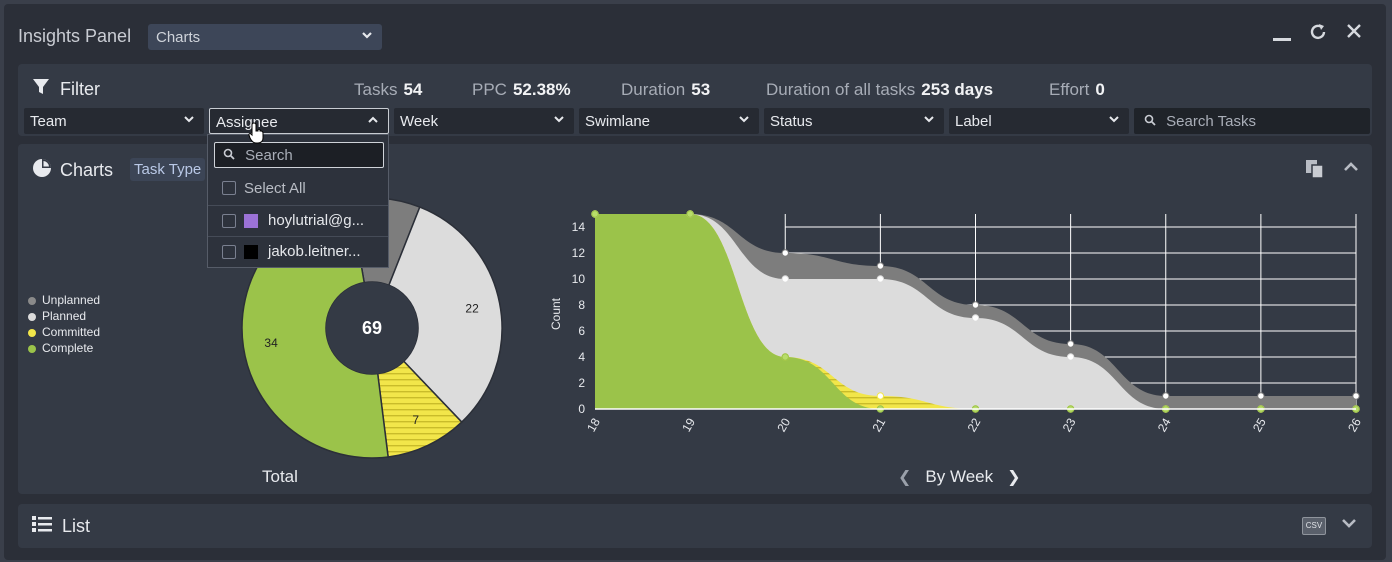 This screenshot has height=562, width=1392. I want to click on copy-icon, so click(1315, 171).